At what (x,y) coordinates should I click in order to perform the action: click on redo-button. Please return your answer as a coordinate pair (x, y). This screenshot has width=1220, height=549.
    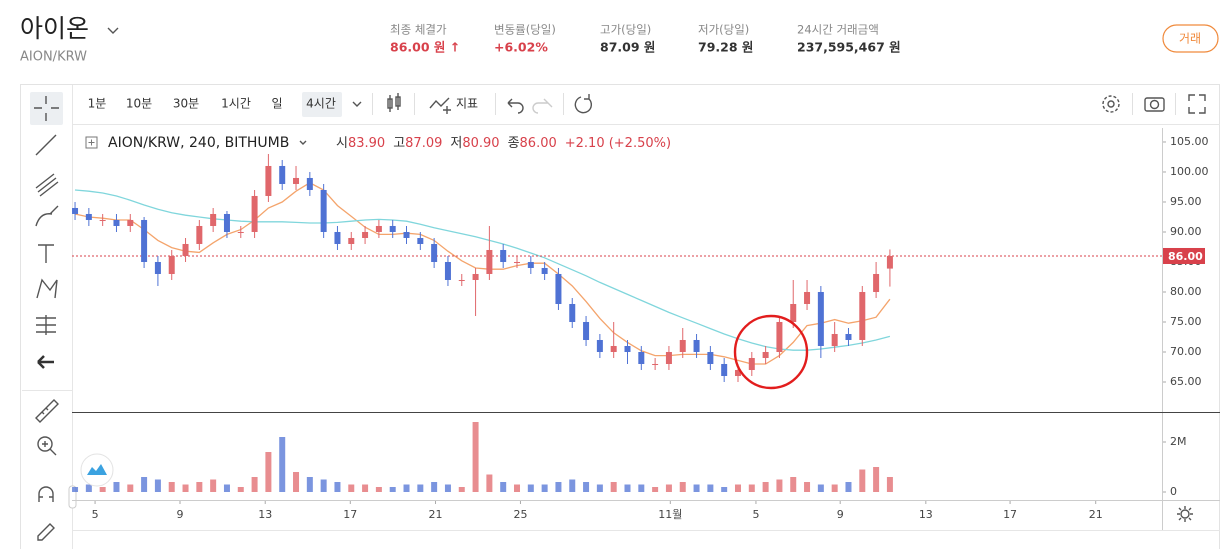
    Looking at the image, I should click on (542, 106).